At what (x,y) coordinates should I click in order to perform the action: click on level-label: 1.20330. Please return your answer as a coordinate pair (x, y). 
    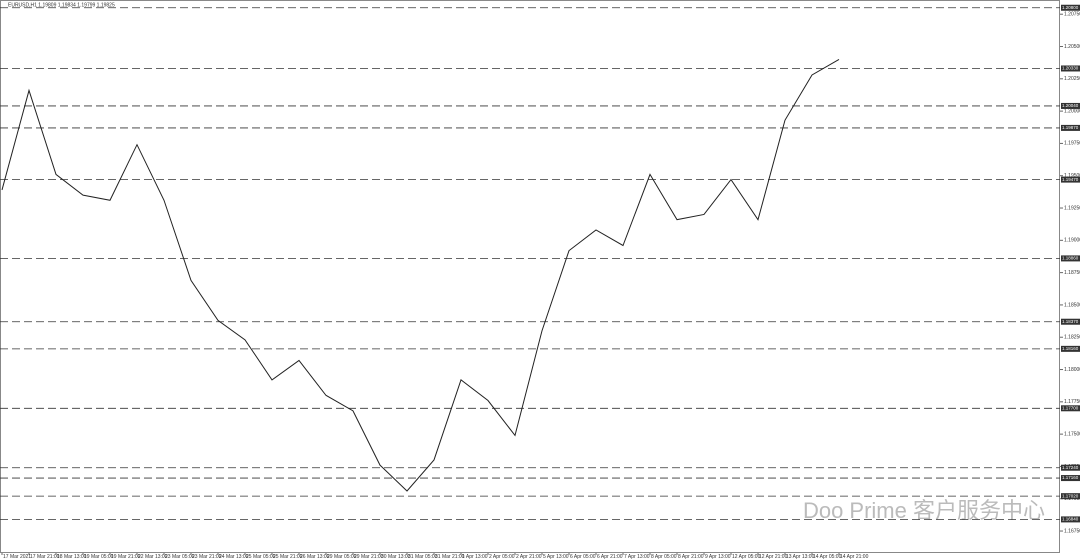
    Looking at the image, I should click on (1070, 68).